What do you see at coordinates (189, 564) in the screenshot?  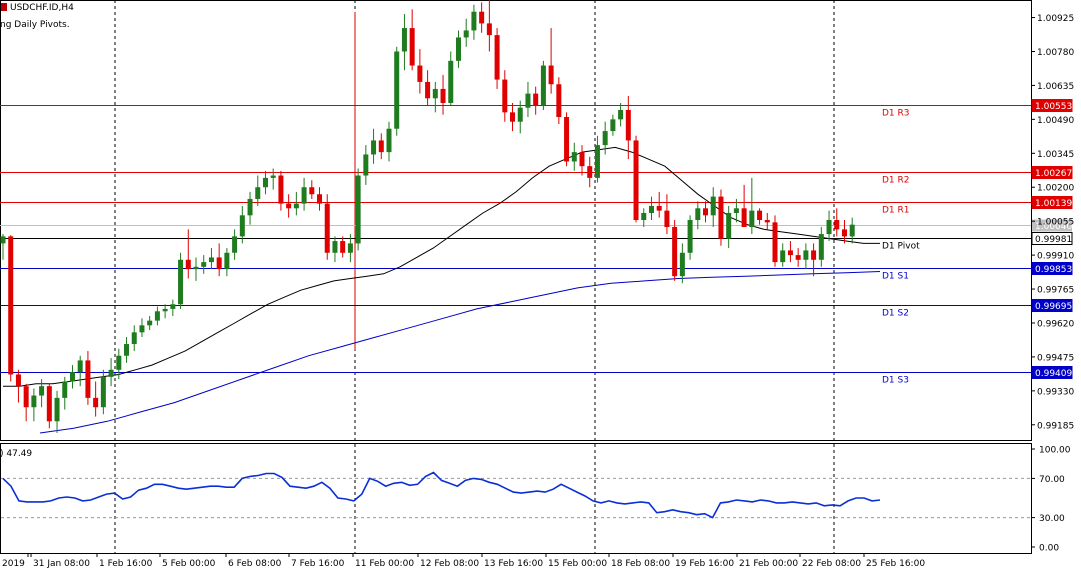 I see `time-label-3: 5 Feb 00:00` at bounding box center [189, 564].